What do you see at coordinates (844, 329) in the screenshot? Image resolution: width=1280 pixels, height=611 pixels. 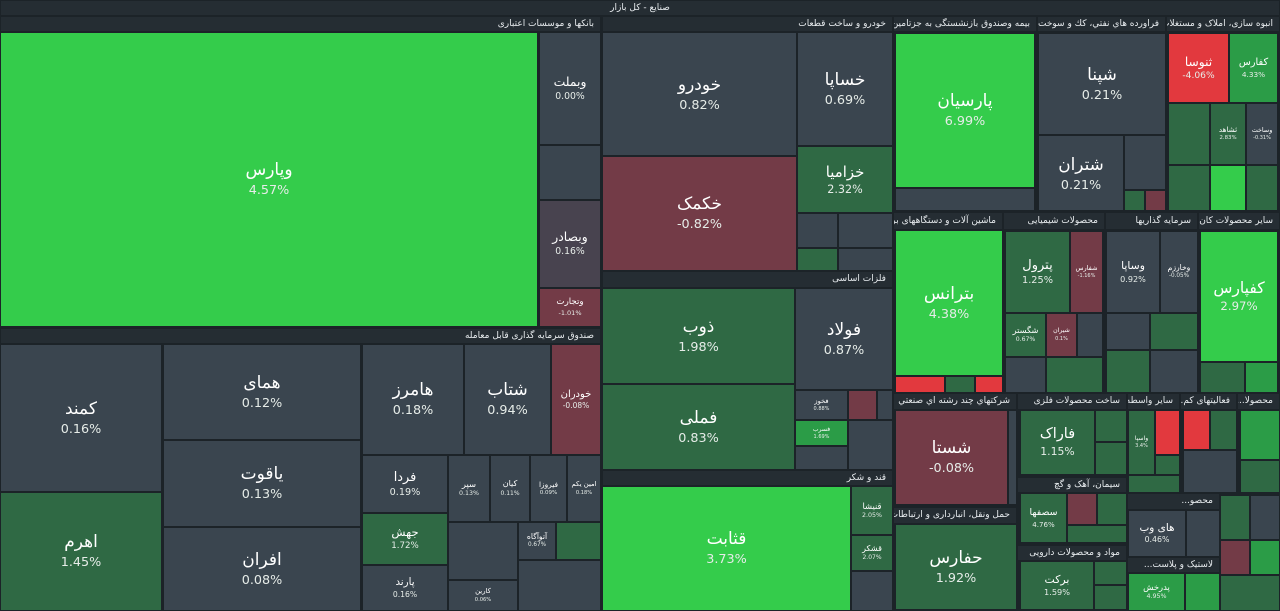 I see `stock-name: فولاد` at bounding box center [844, 329].